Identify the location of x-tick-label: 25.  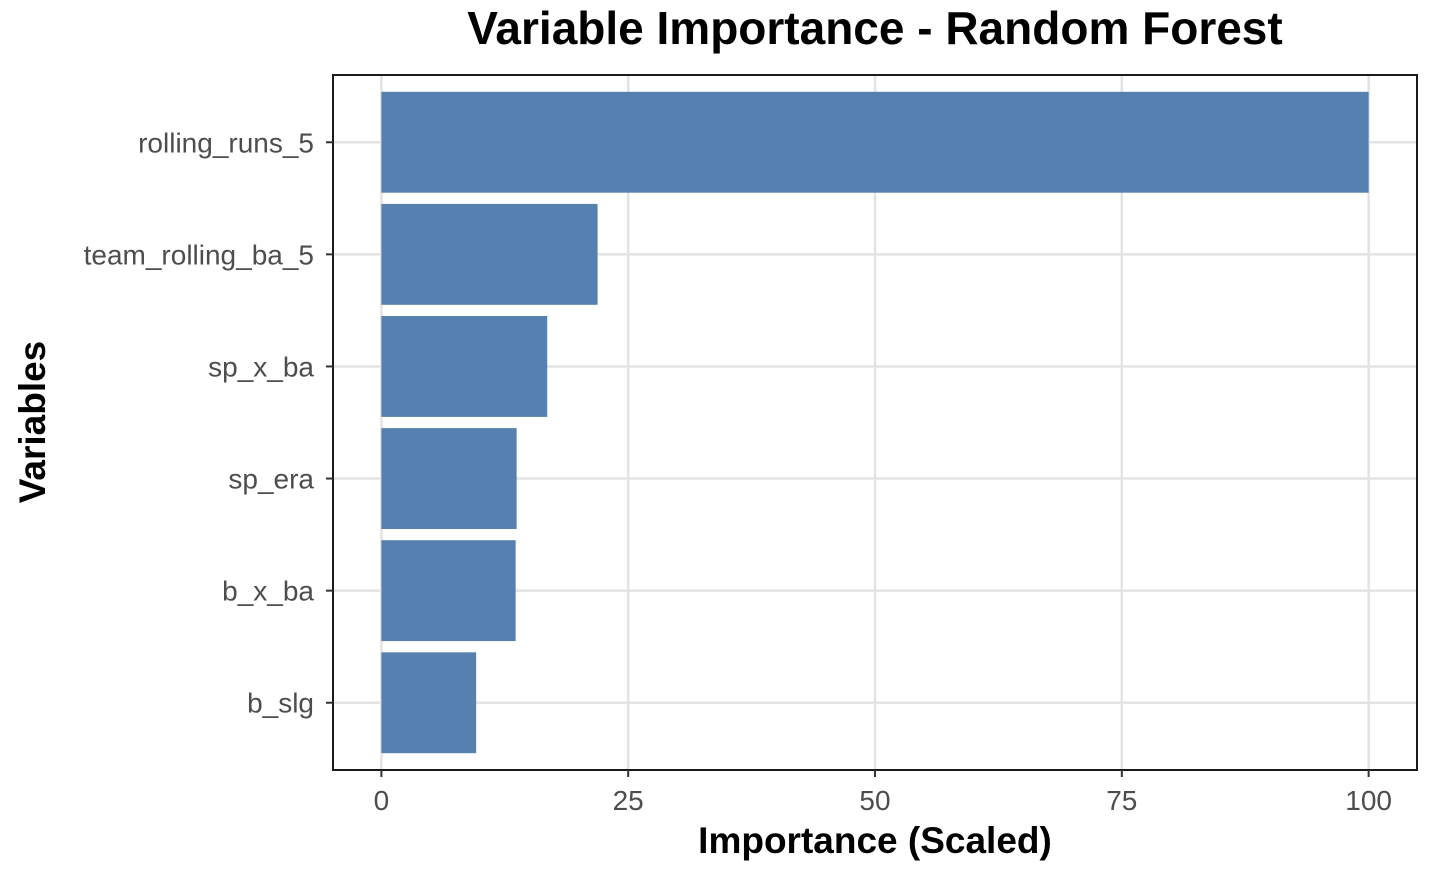
(628, 800).